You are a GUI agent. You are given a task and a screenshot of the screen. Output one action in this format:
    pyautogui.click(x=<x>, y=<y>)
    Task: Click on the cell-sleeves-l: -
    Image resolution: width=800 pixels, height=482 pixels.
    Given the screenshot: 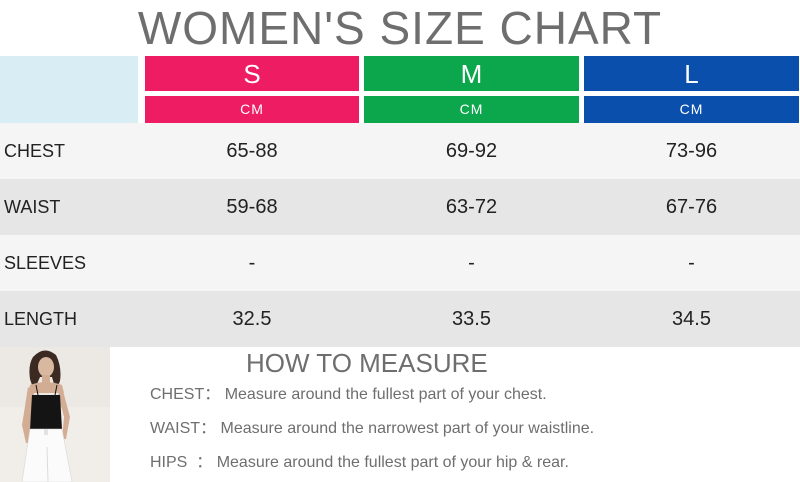 What is the action you would take?
    pyautogui.click(x=691, y=263)
    